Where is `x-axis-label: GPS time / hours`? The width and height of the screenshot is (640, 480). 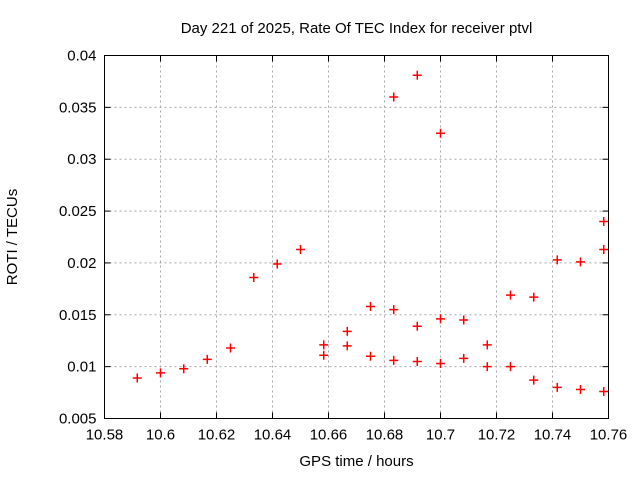 x-axis-label: GPS time / hours is located at coordinates (356, 461).